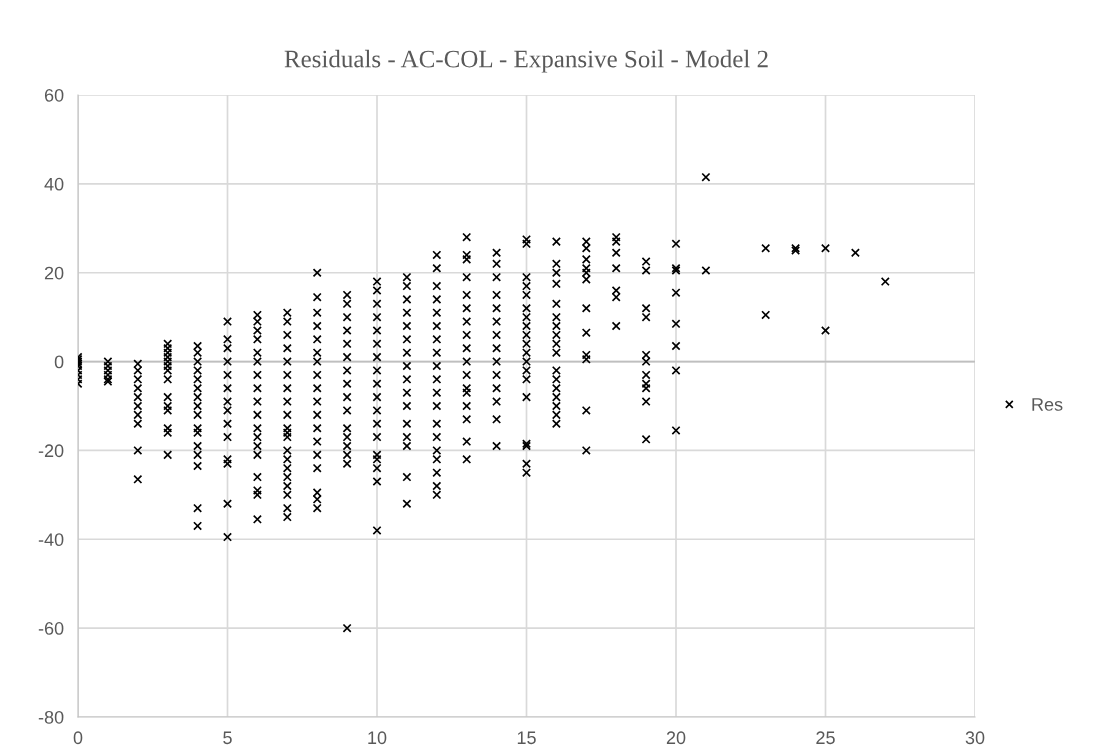  I want to click on y-tick-label: -20, so click(51, 451).